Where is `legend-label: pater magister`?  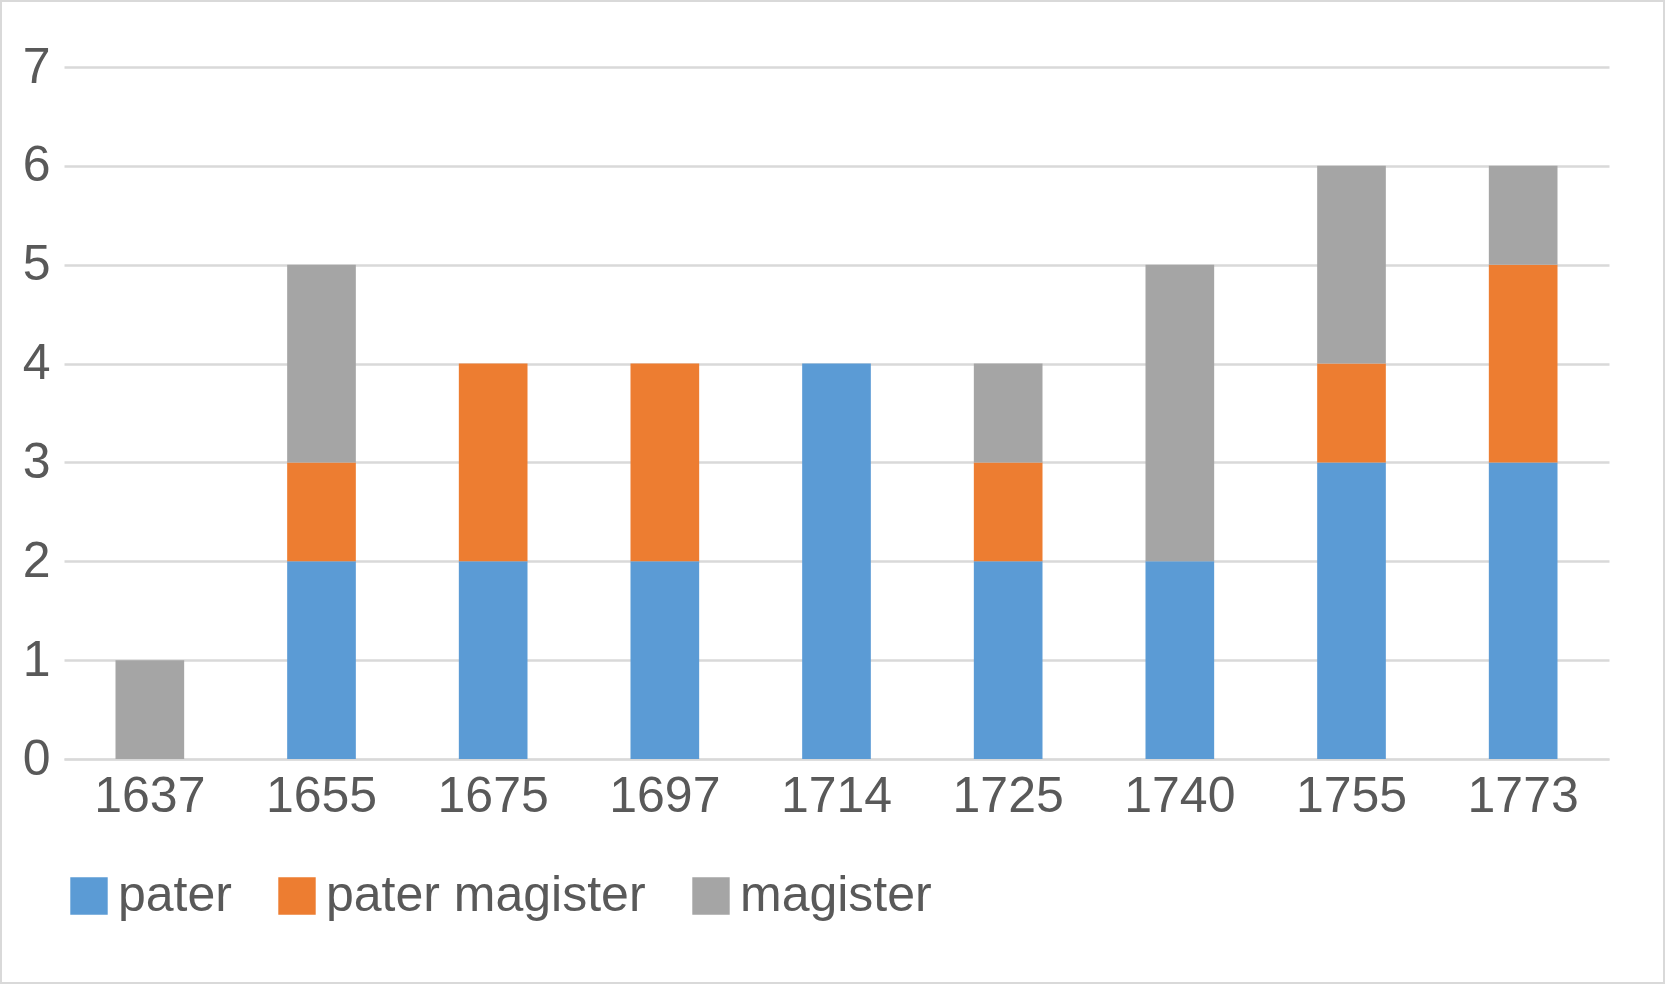
legend-label: pater magister is located at coordinates (486, 894).